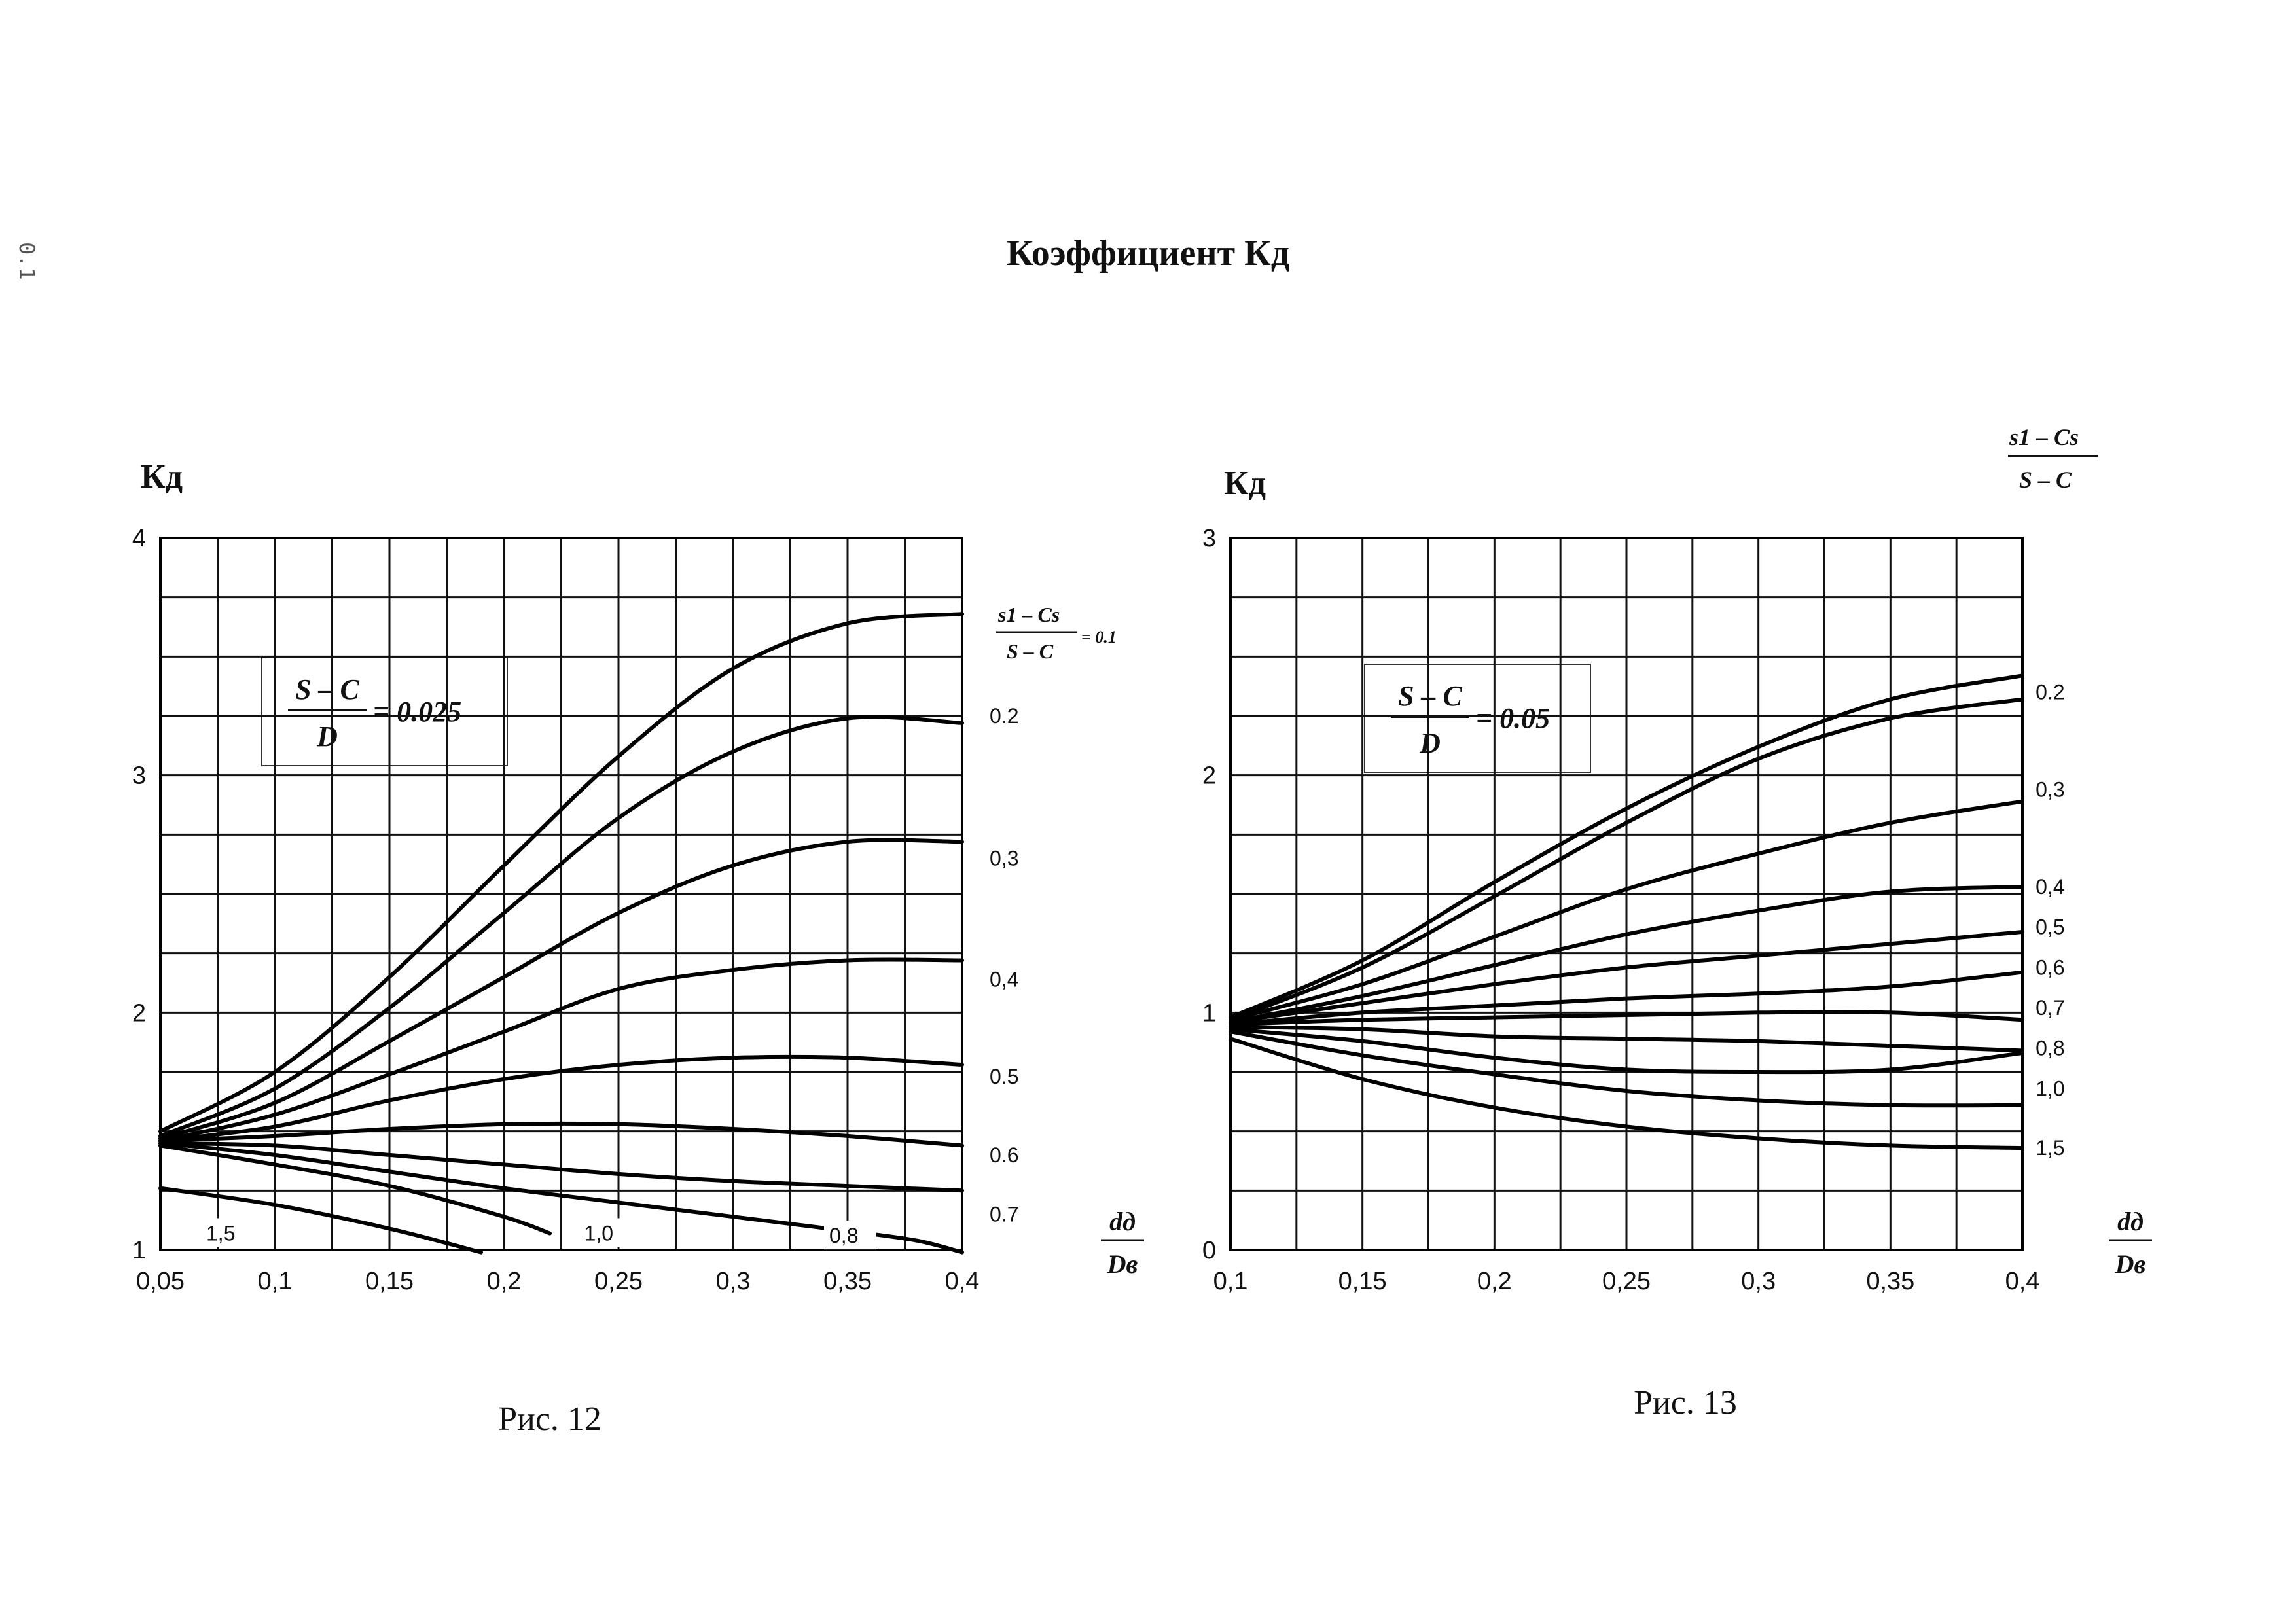 The height and width of the screenshot is (1623, 2296). Describe the element at coordinates (549, 1419) in the screenshot. I see `figure-caption: Рис. 12` at that location.